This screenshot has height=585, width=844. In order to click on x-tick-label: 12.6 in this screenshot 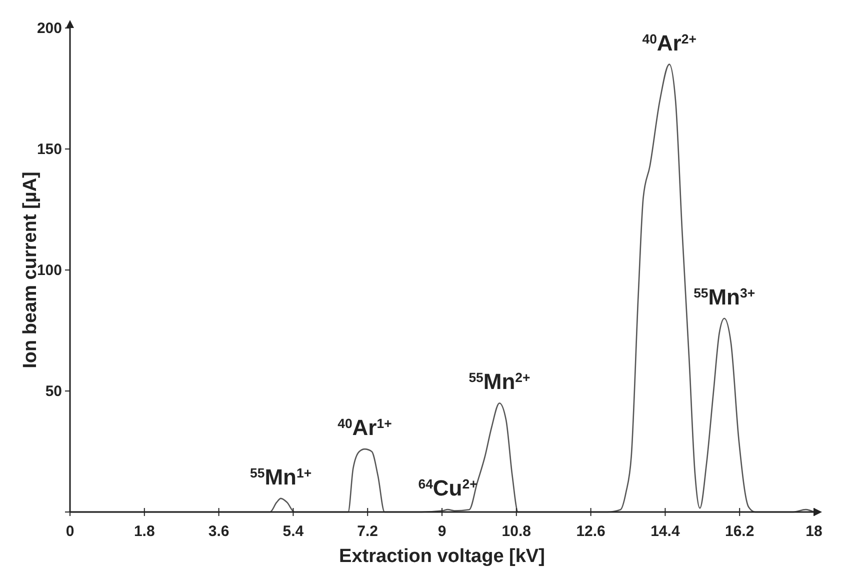, I will do `click(591, 531)`.